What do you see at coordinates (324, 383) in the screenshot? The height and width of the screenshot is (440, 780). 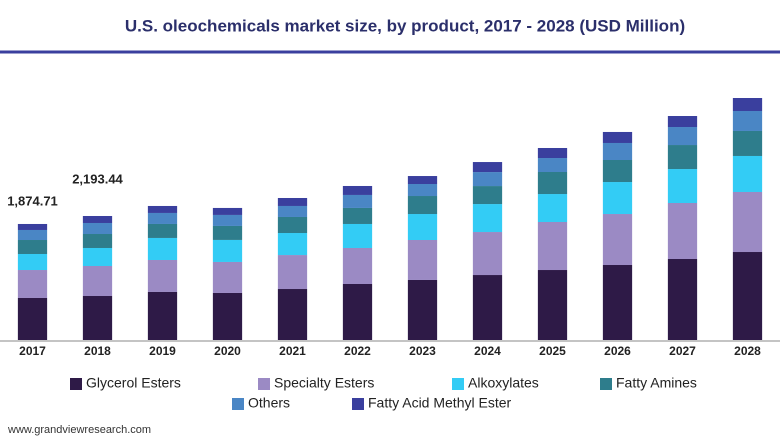 I see `legend-label: Specialty Esters` at bounding box center [324, 383].